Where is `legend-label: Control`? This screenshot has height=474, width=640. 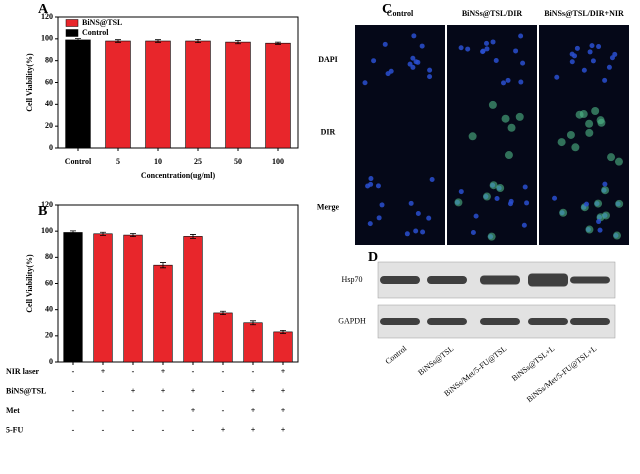
legend-label: Control is located at coordinates (95, 32).